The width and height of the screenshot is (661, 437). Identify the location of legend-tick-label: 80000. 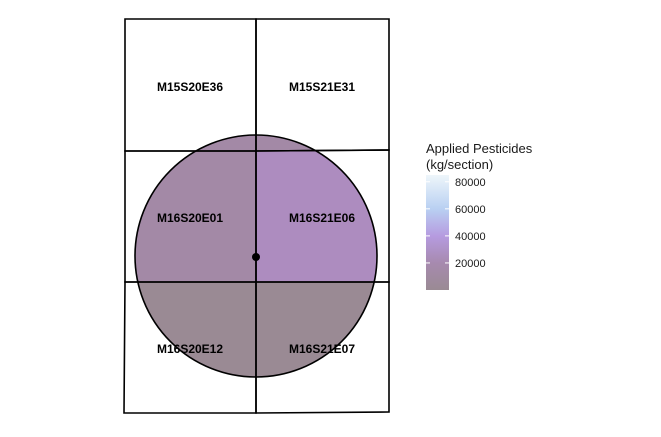
(470, 183).